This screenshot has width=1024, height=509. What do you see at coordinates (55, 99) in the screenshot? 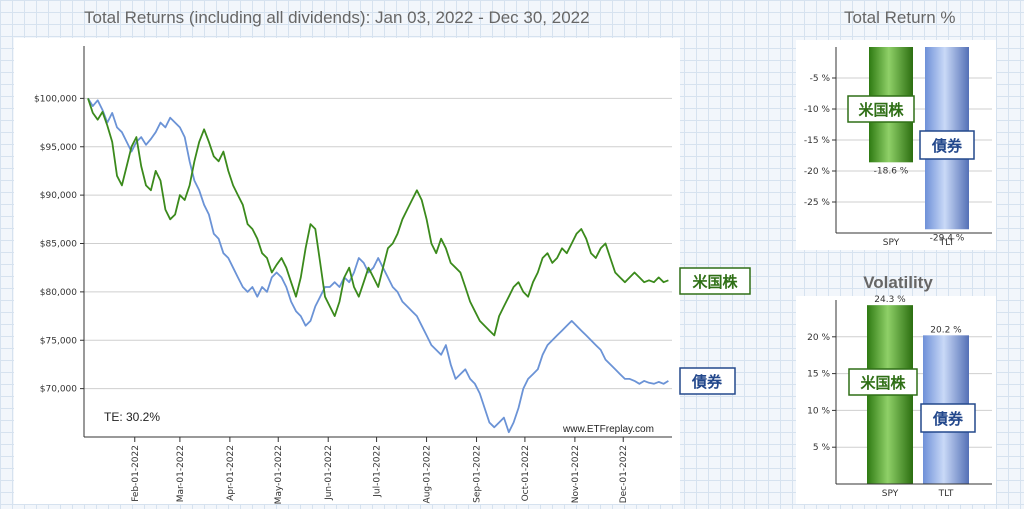
I see `main-y-tick-label: $100,000` at bounding box center [55, 99].